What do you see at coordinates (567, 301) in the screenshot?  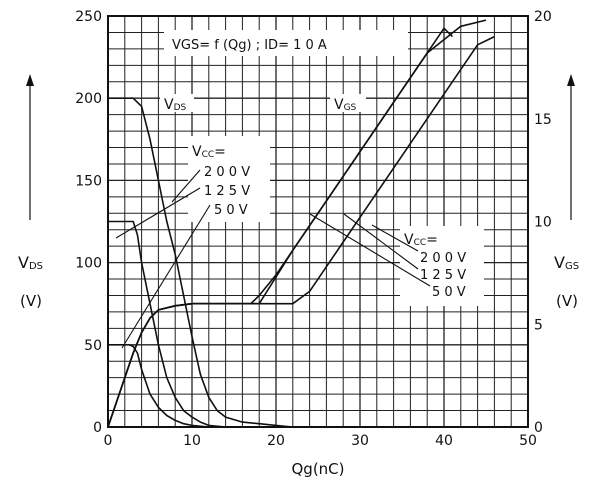 I see `y-right-axis-unit: (V)` at bounding box center [567, 301].